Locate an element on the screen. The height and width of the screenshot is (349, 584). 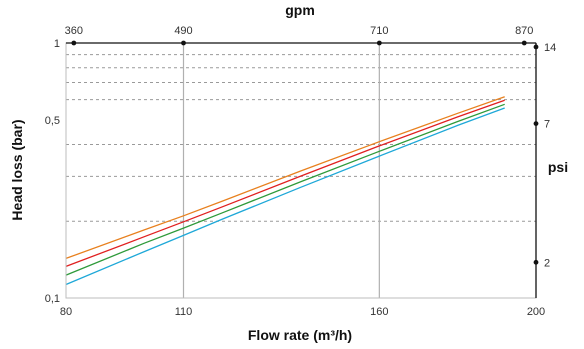
y-tick-label-0: 0,1 is located at coordinates (52, 299).